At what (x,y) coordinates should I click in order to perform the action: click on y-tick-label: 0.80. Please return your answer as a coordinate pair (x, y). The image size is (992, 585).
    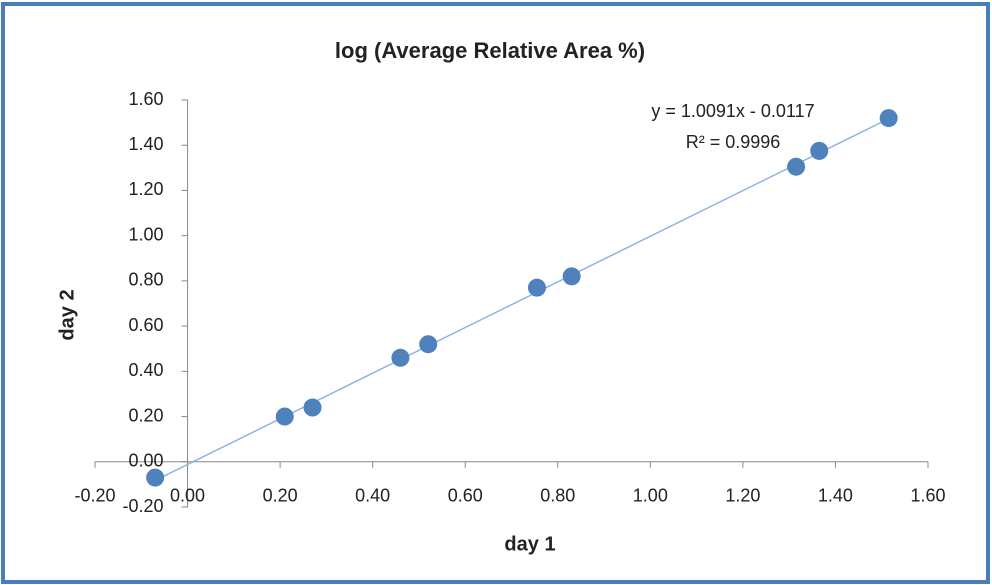
    Looking at the image, I should click on (146, 280).